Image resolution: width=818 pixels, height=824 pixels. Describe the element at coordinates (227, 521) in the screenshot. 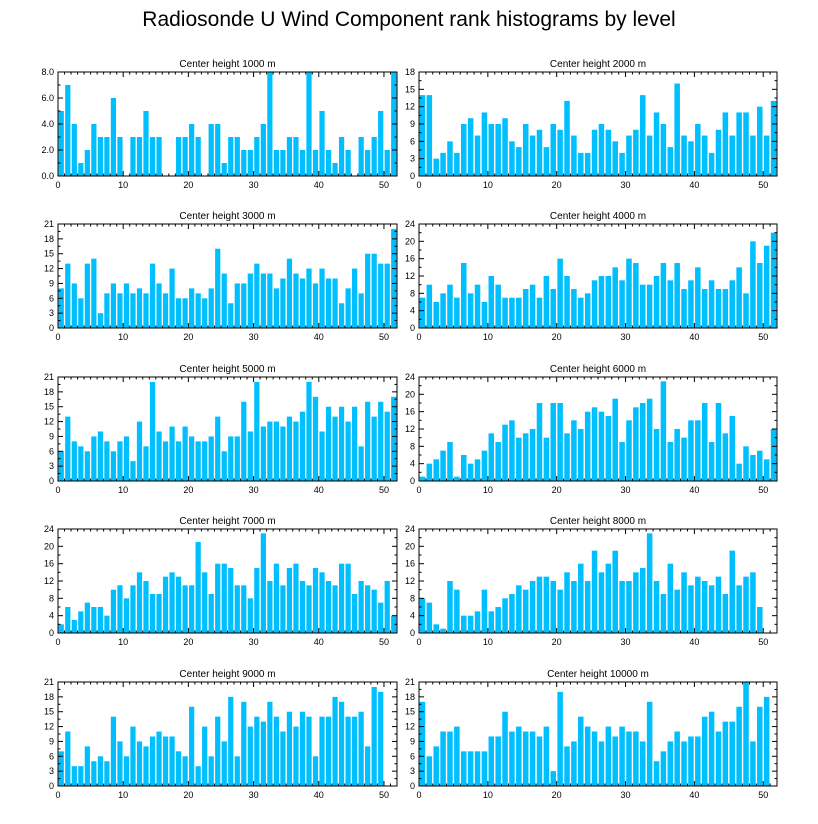

I see `panel-title: Center height 7000 m` at that location.